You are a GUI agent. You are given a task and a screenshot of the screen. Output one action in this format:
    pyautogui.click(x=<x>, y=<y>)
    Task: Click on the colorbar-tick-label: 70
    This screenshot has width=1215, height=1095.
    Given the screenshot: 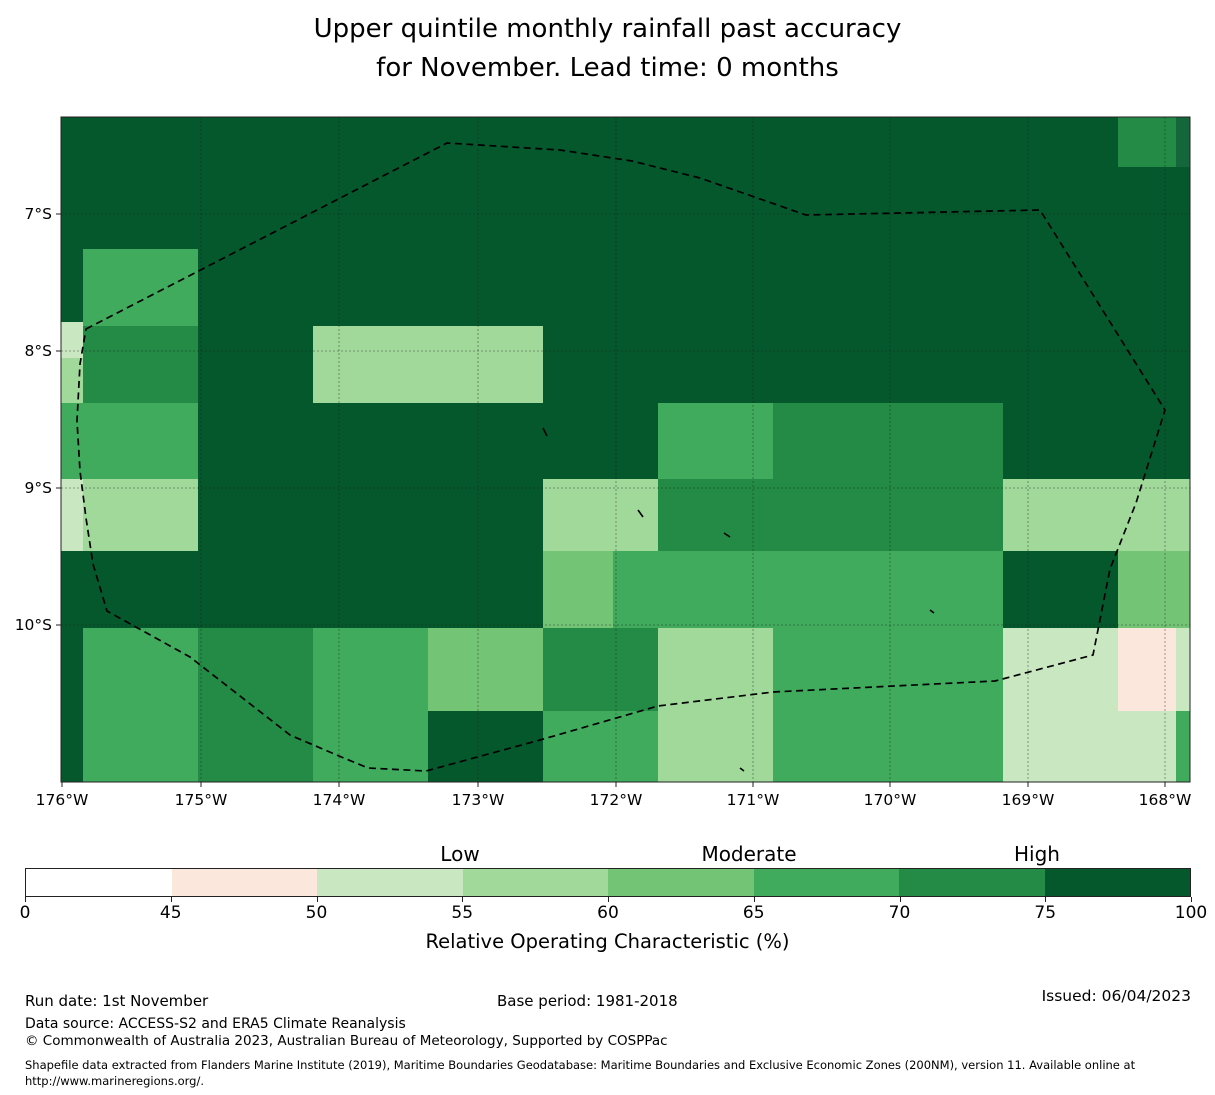 What is the action you would take?
    pyautogui.click(x=899, y=913)
    